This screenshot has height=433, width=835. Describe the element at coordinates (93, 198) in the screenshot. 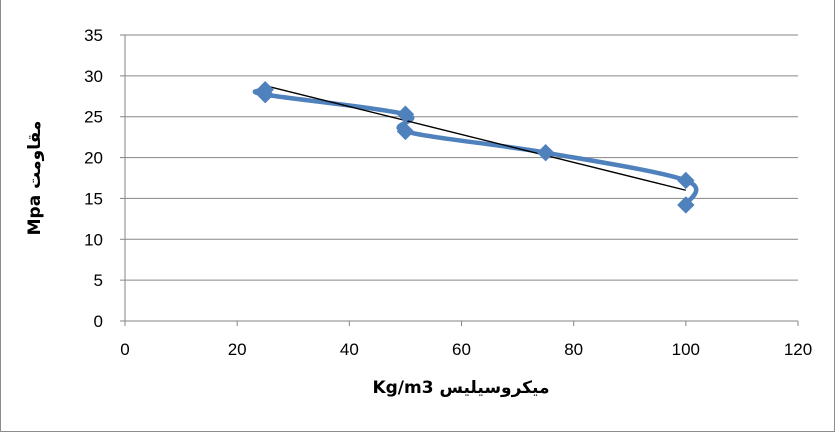

I see `y-tick-label: 15` at that location.